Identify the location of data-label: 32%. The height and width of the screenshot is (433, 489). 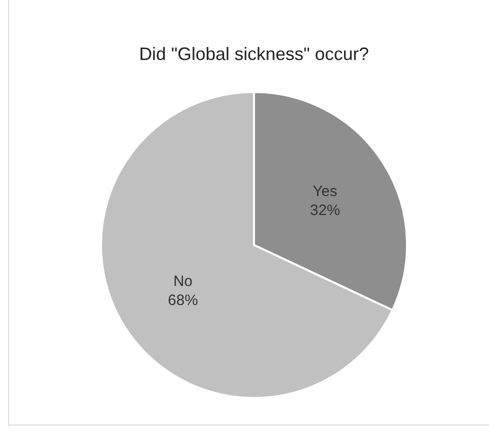
(325, 210).